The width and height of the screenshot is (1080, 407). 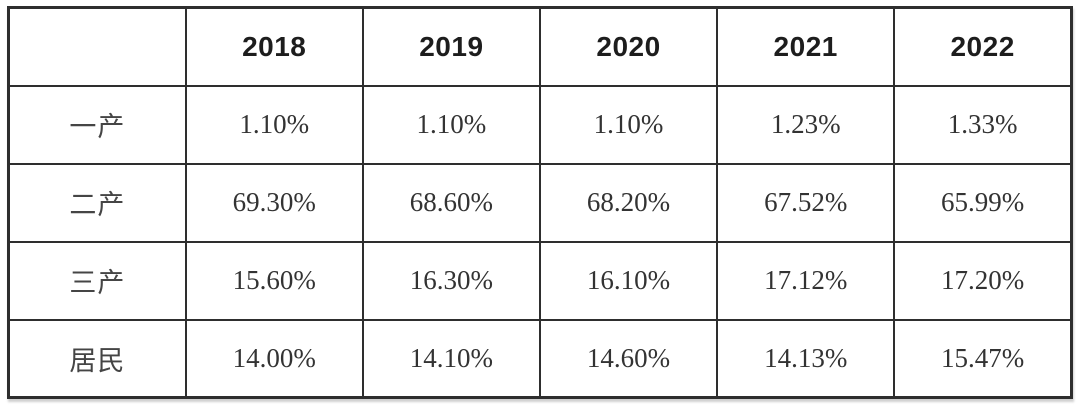 What do you see at coordinates (97, 358) in the screenshot?
I see `row-label-jumin: 居民` at bounding box center [97, 358].